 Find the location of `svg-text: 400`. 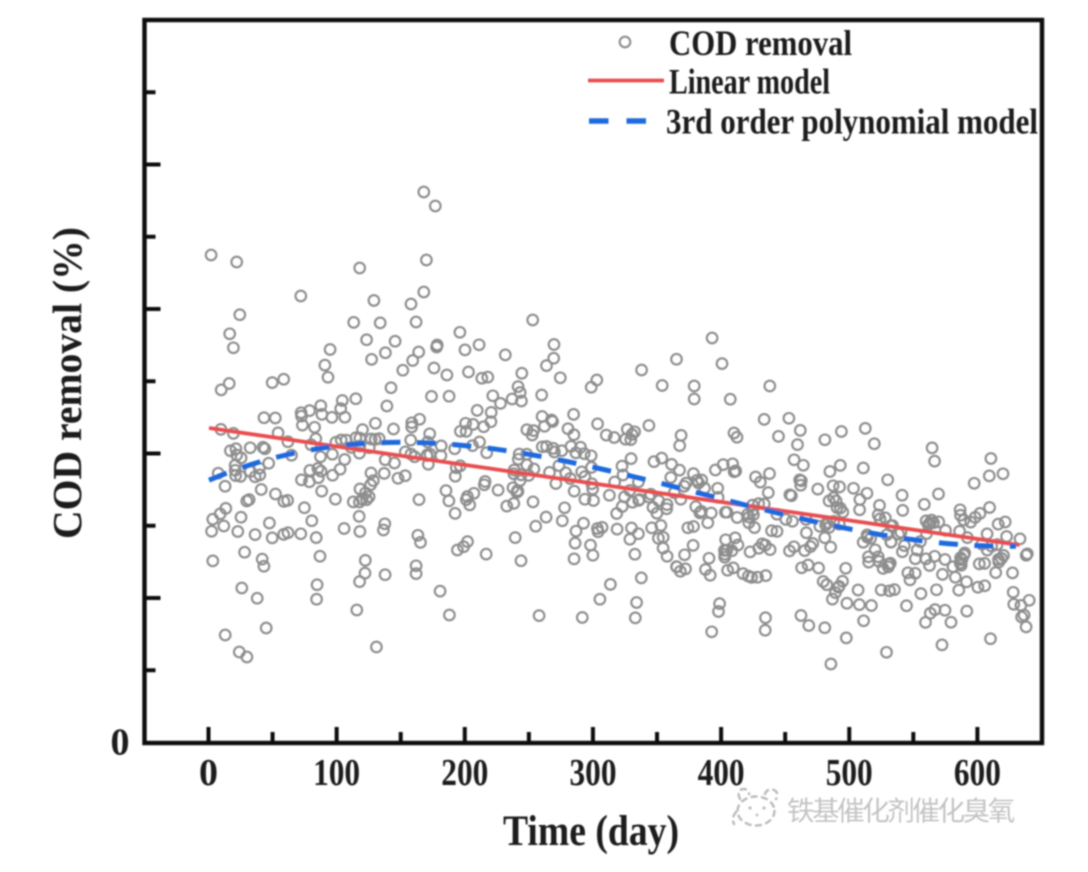

svg-text: 400 is located at coordinates (721, 773).